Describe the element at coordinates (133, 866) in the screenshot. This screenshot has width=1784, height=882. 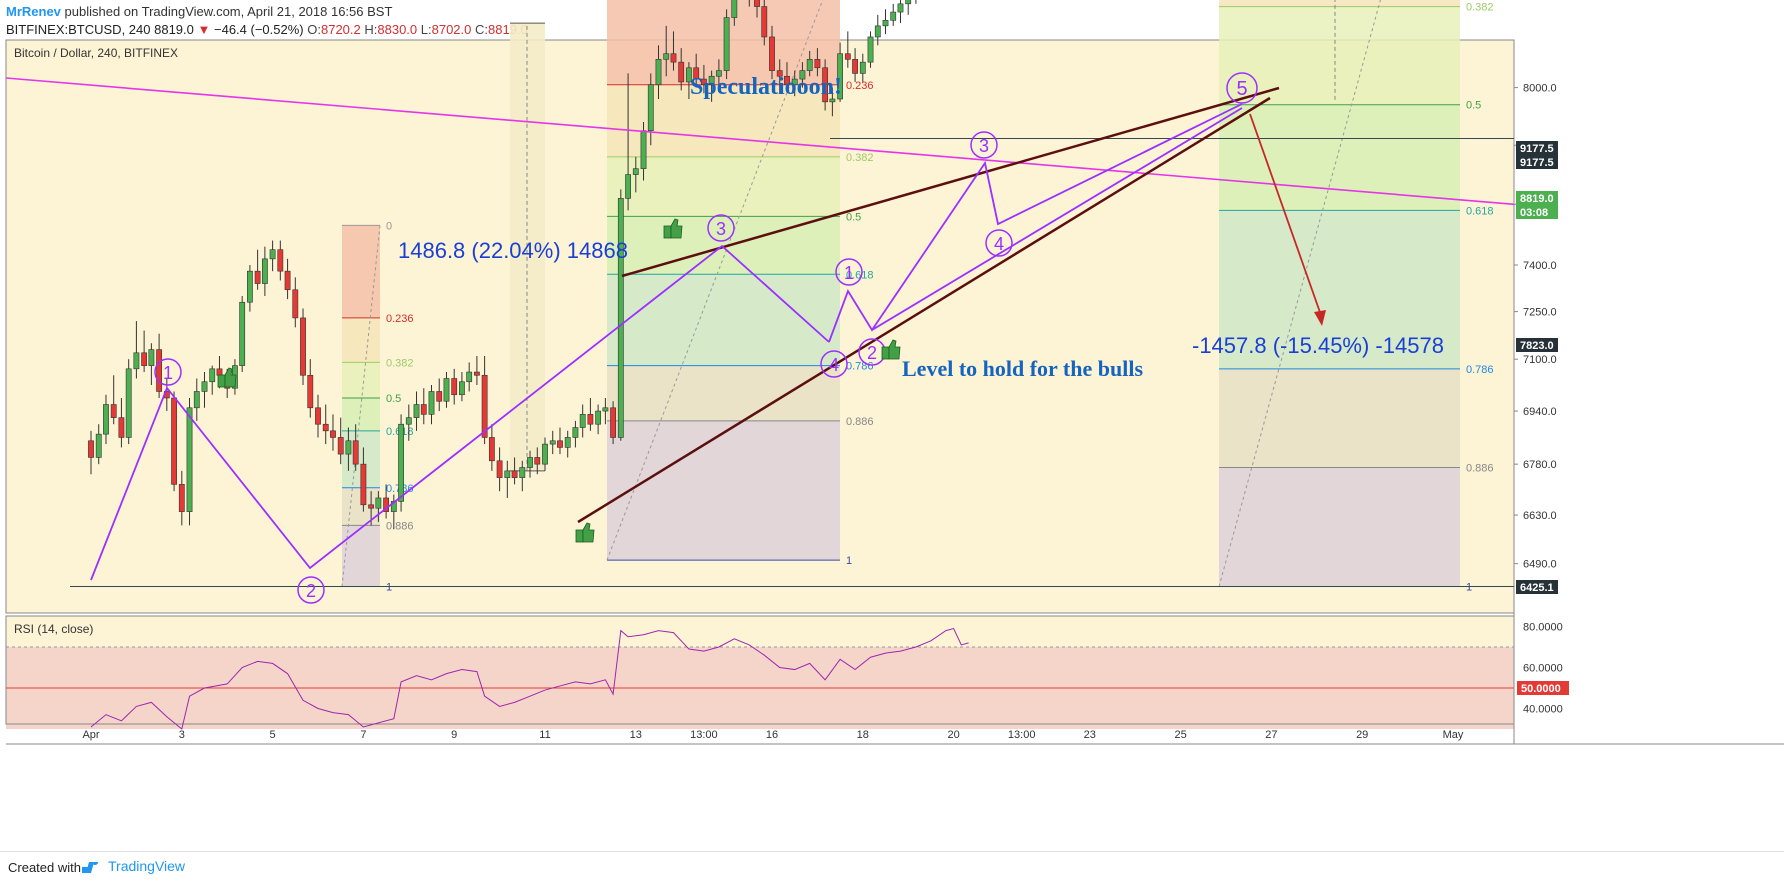
I see `tradingview-brand: TradingView` at that location.